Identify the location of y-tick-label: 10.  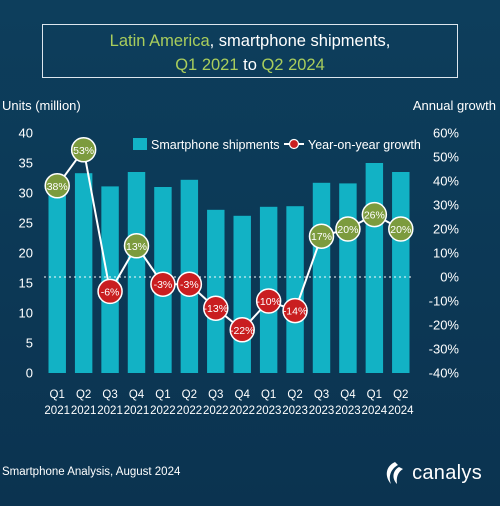
(26, 313).